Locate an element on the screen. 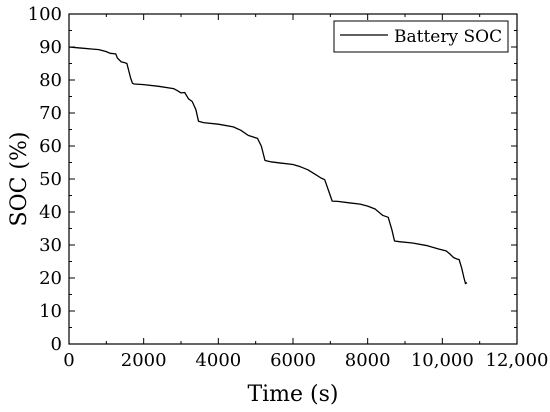 This screenshot has width=550, height=412. x-tick-label: 10,000 is located at coordinates (442, 360).